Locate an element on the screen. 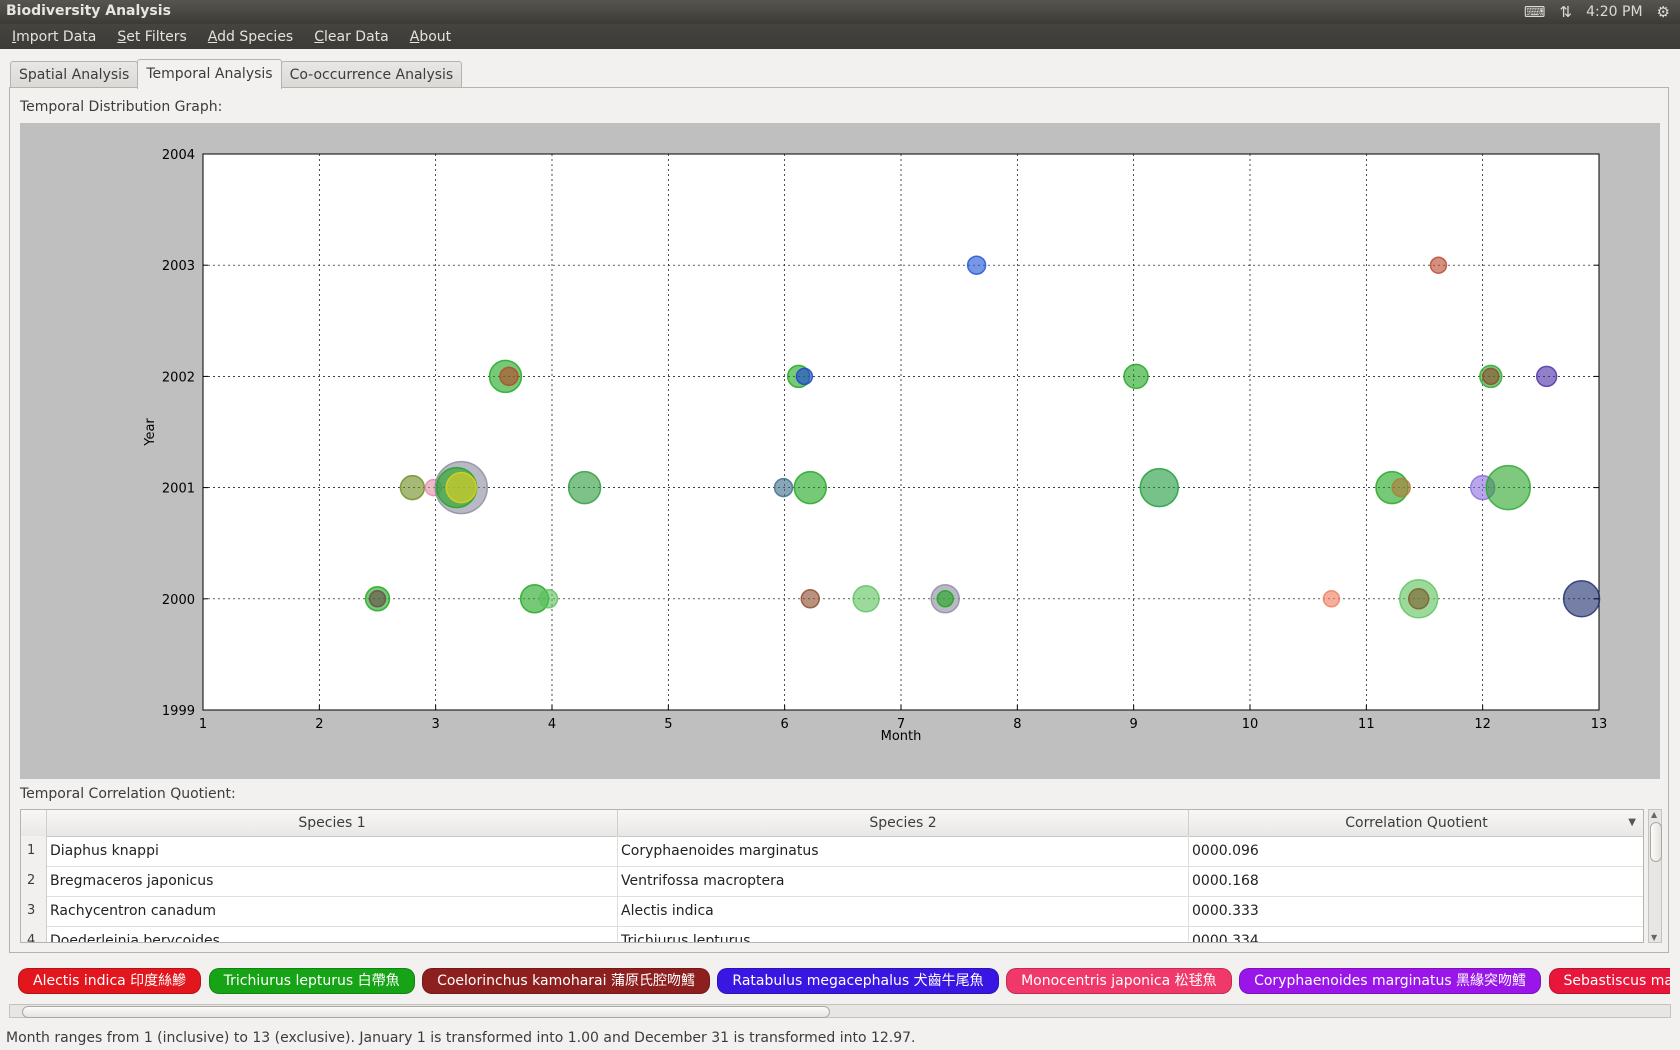  menu-clear-data: Clear Data is located at coordinates (351, 36).